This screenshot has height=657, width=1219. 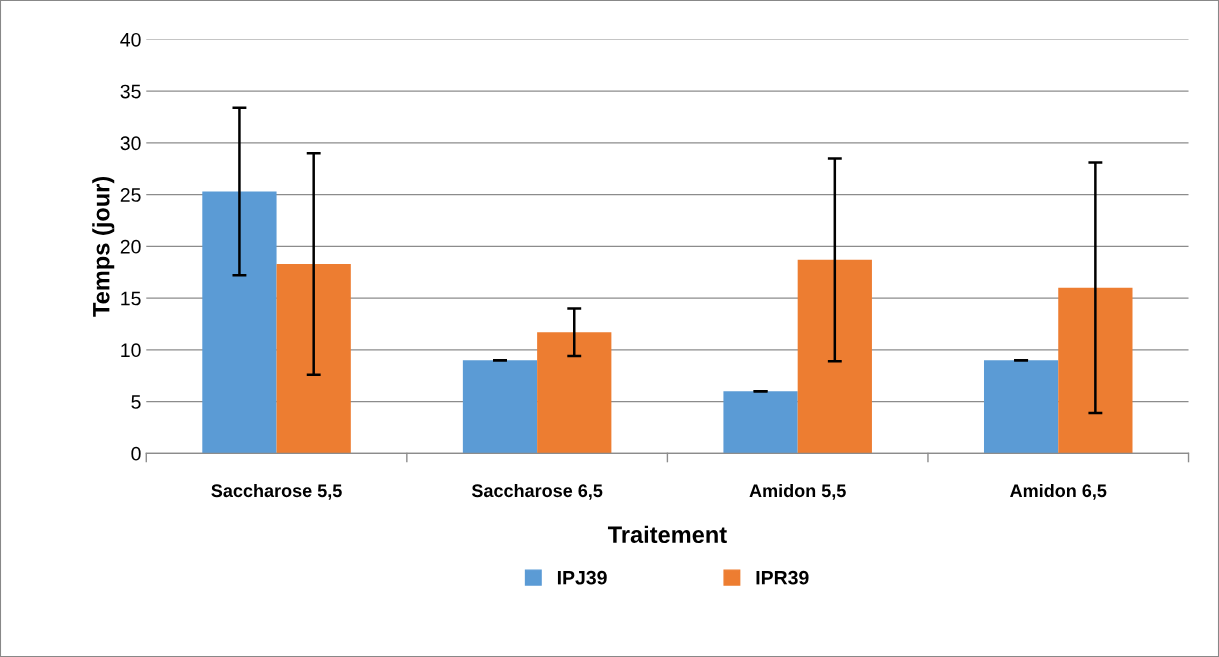 I want to click on x-axis-title: Traitement, so click(x=667, y=534).